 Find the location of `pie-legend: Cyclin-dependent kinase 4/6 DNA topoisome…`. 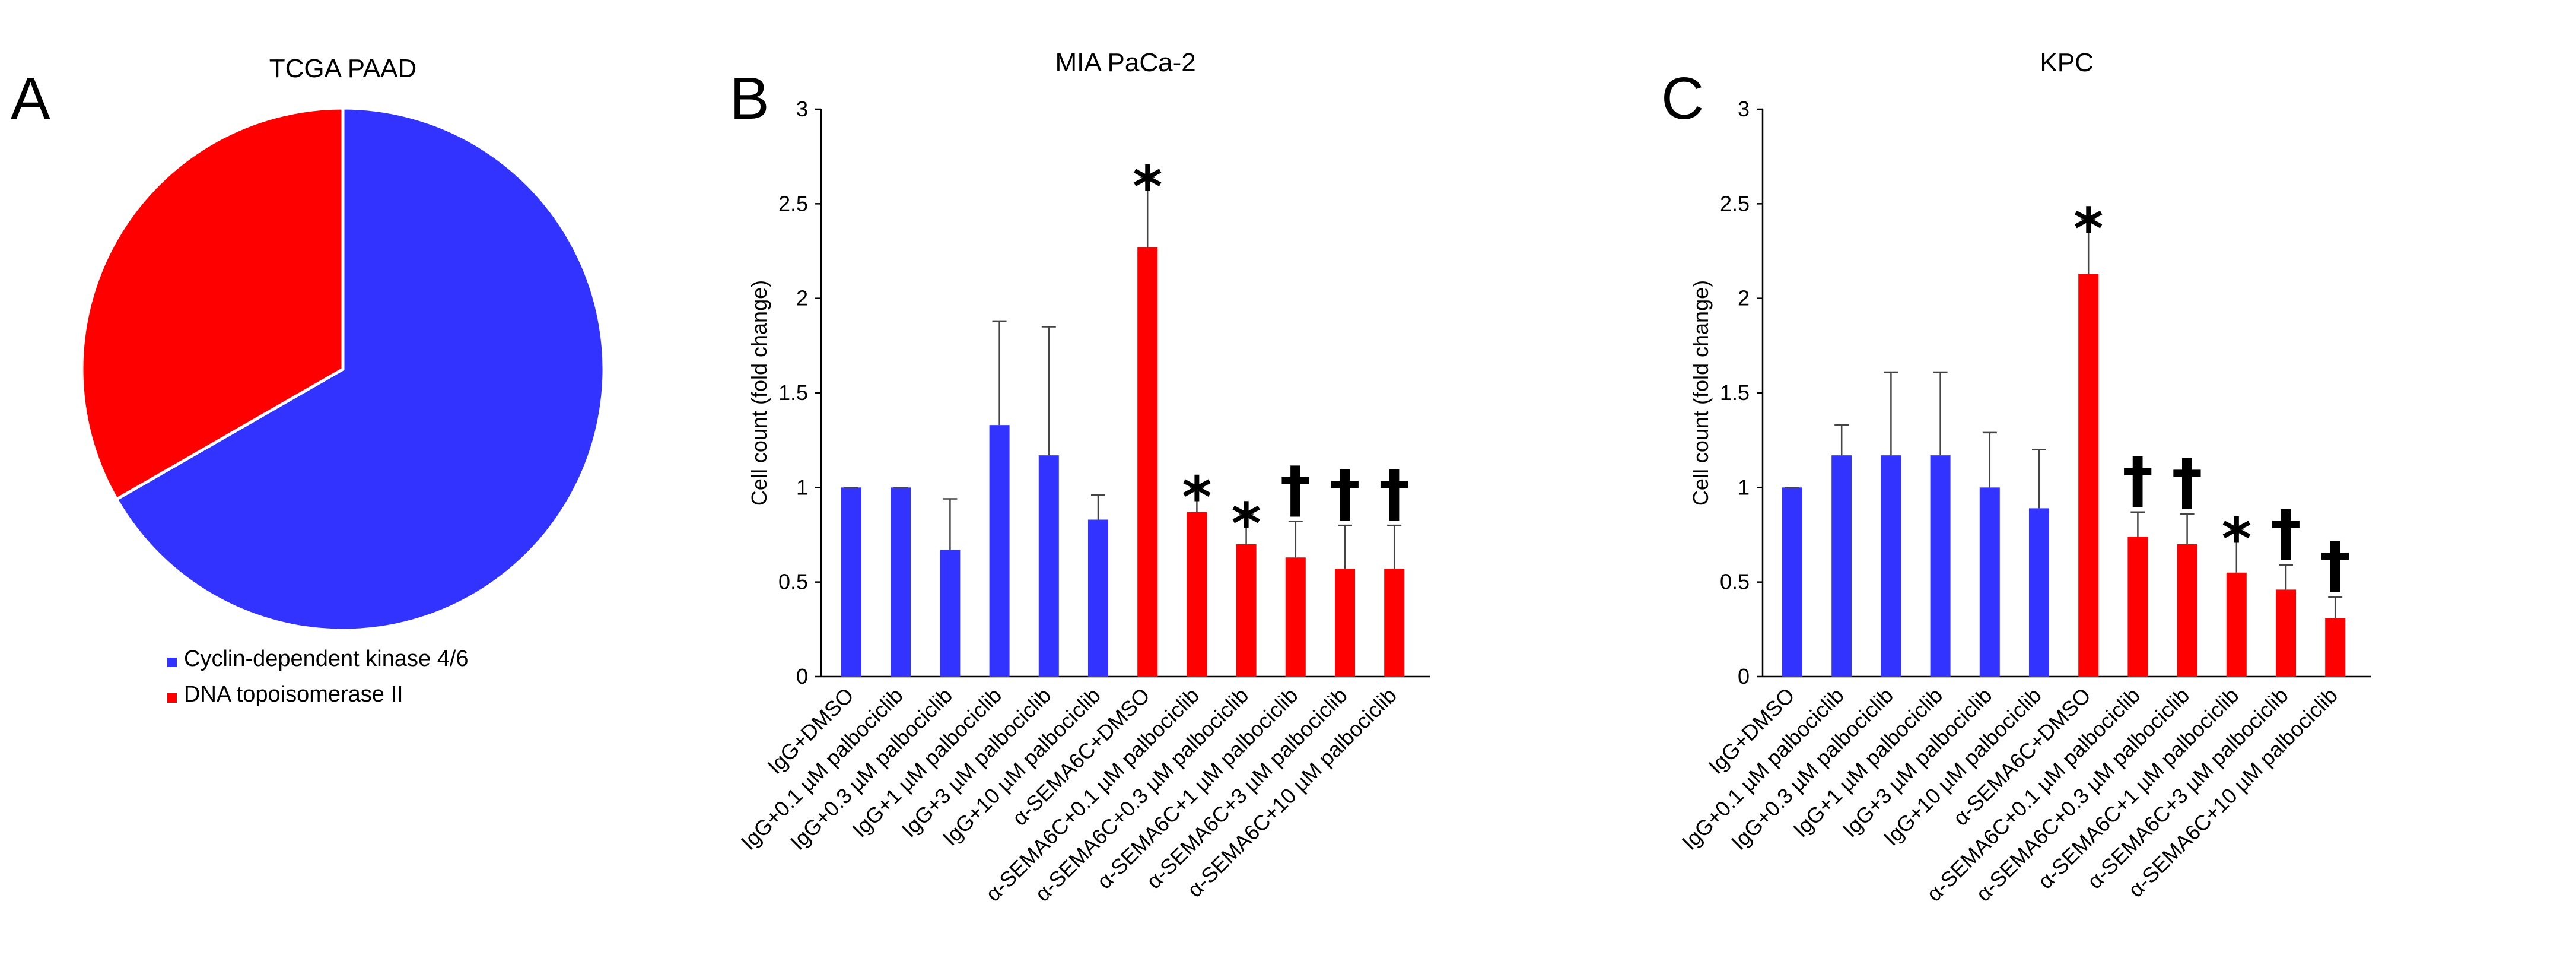

pie-legend: Cyclin-dependent kinase 4/6 DNA topoisome… is located at coordinates (318, 676).